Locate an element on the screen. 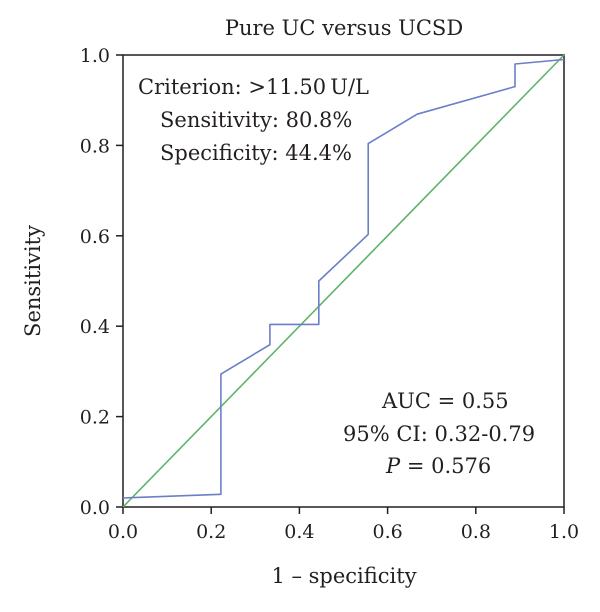  y-tick-label: 0.8 is located at coordinates (95, 146).